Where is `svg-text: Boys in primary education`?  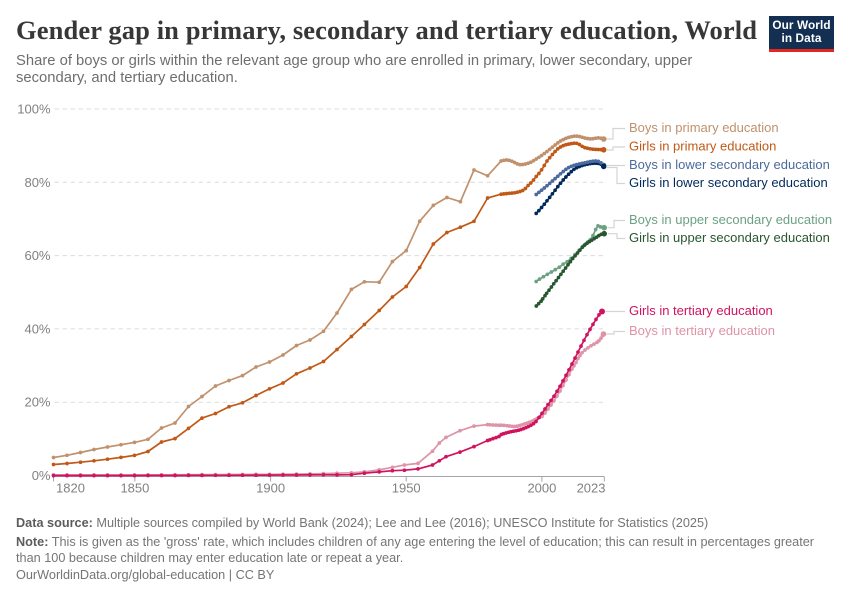
svg-text: Boys in primary education is located at coordinates (704, 127).